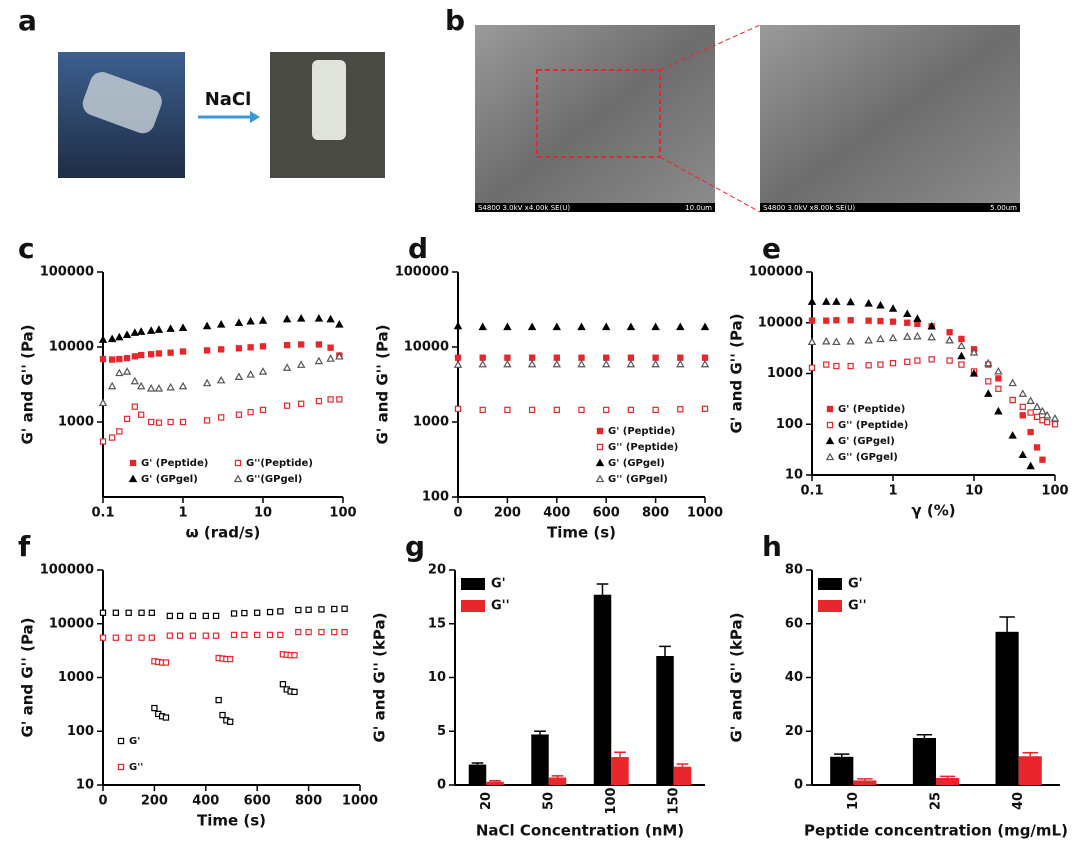  What do you see at coordinates (933, 511) in the screenshot?
I see `x-axis-label: γ (%)` at bounding box center [933, 511].